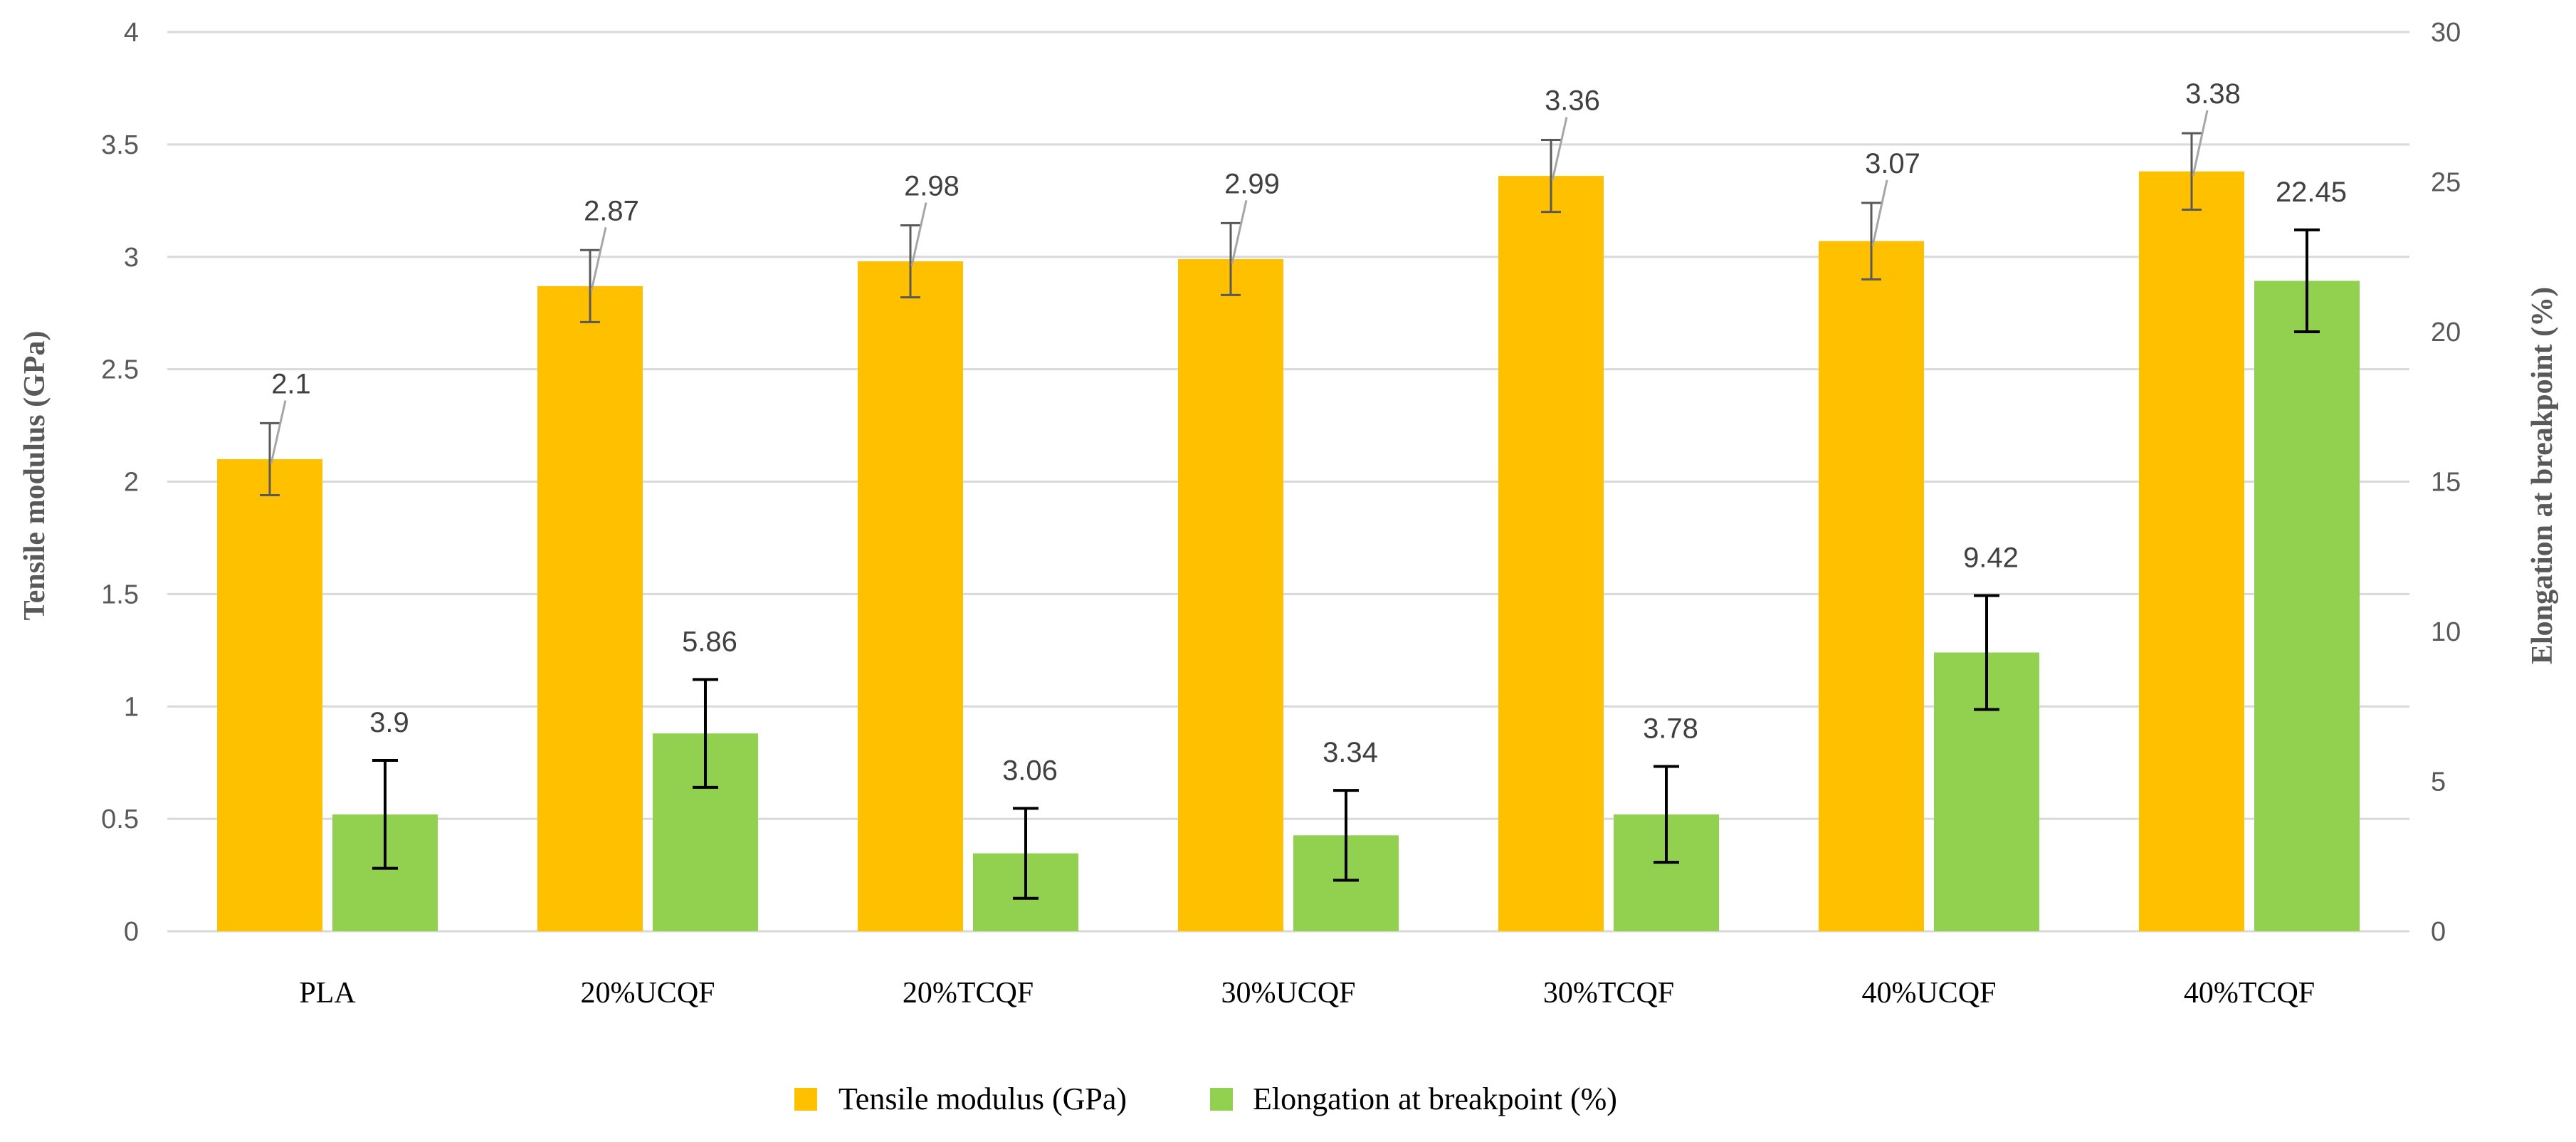  Describe the element at coordinates (2249, 993) in the screenshot. I see `category-label-6: 40%TCQF` at that location.